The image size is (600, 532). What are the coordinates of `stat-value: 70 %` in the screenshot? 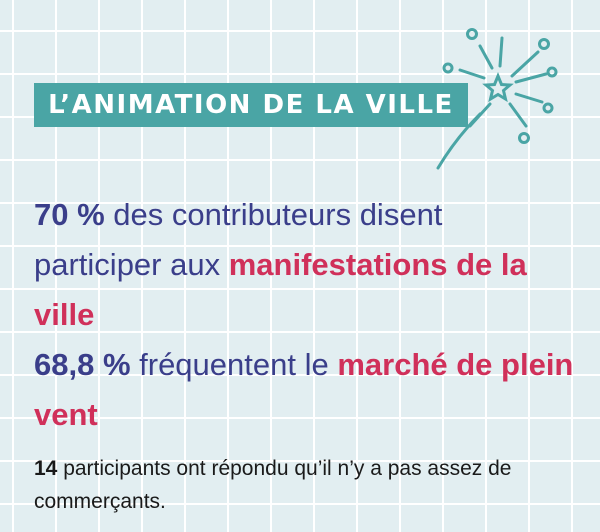 It's located at (69, 214).